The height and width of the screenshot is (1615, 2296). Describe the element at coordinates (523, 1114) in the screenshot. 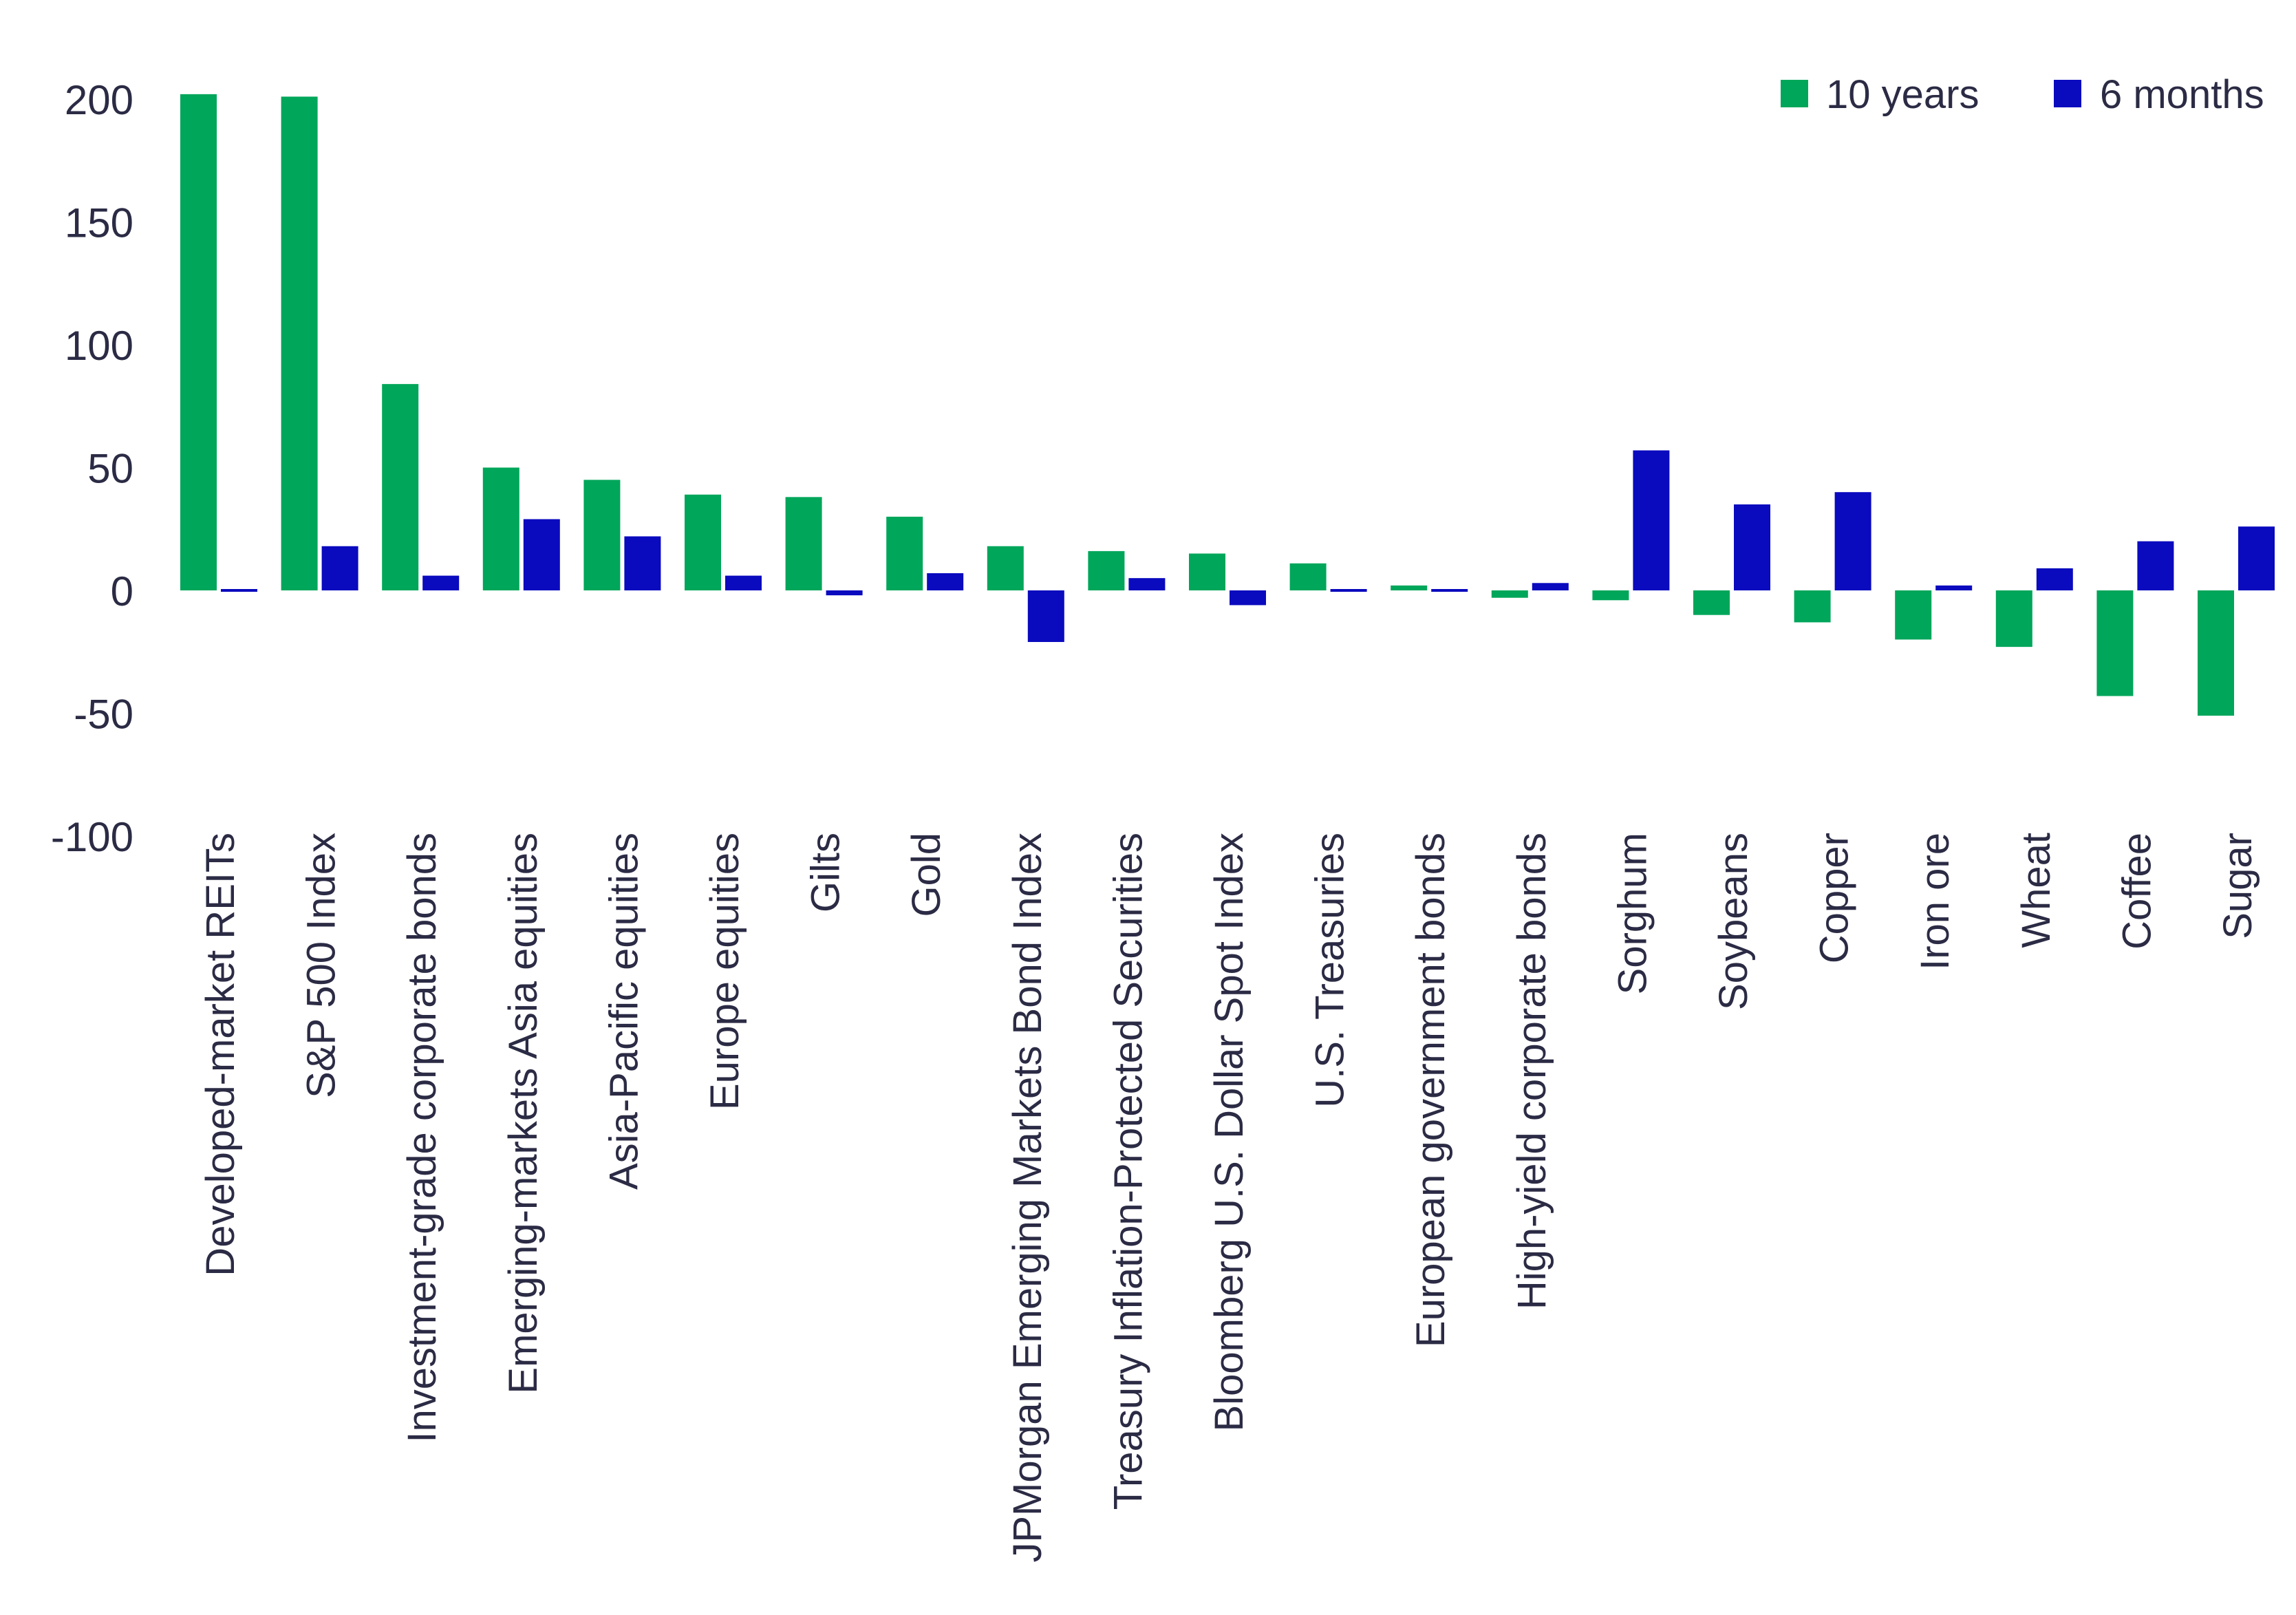

I see `category-label: Emerging-markets Asia equities` at that location.